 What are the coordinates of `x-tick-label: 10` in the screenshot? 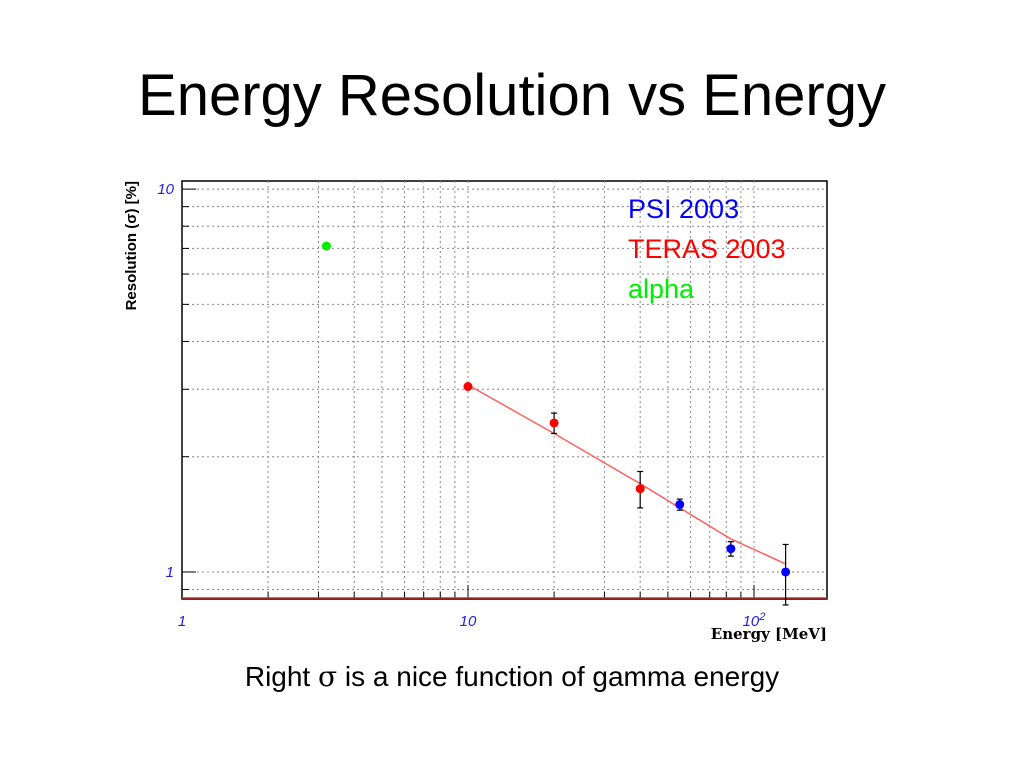 It's located at (468, 621).